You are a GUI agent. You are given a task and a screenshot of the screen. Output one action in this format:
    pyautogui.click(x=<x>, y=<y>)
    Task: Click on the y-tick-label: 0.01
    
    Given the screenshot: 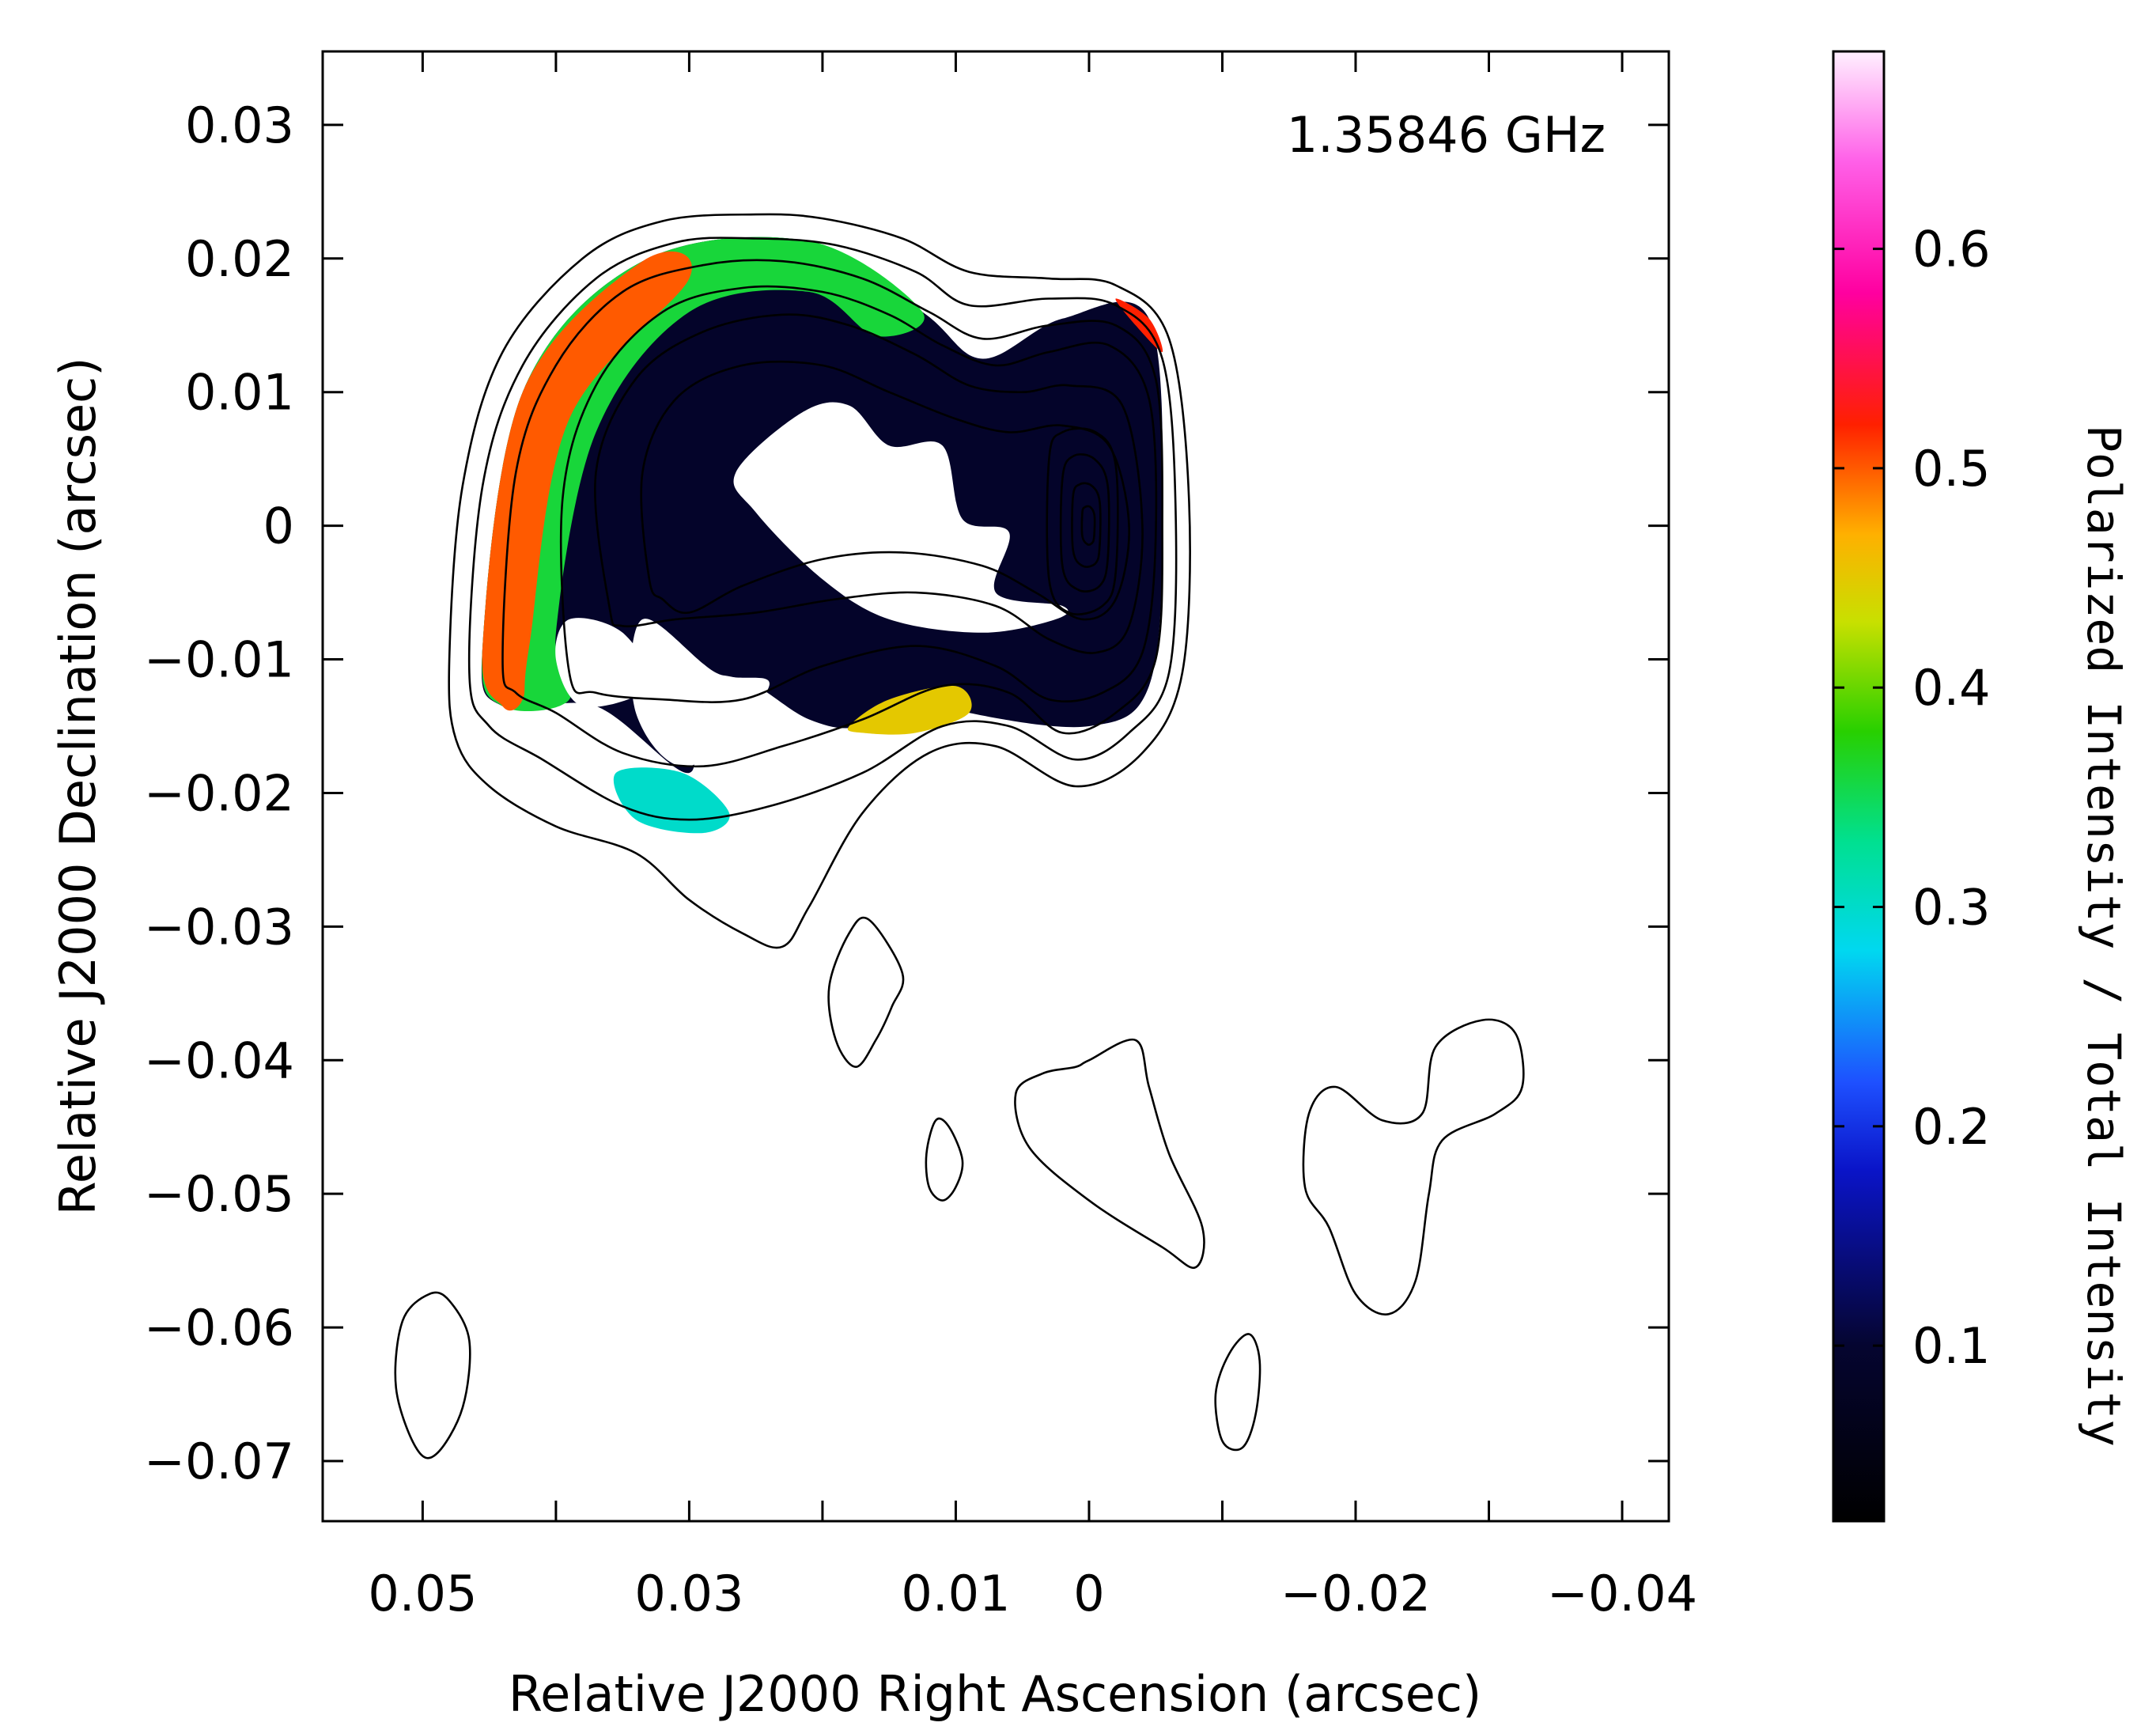 What is the action you would take?
    pyautogui.click(x=240, y=393)
    